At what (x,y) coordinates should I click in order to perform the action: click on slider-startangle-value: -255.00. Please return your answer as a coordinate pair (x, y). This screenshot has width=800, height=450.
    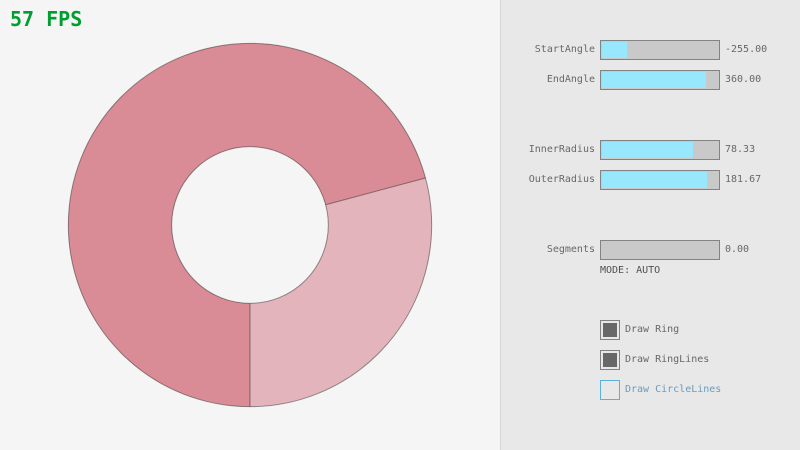
    Looking at the image, I should click on (746, 49).